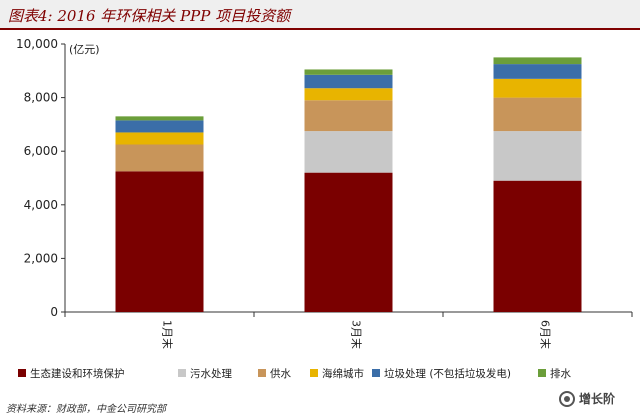 The image size is (640, 420). I want to click on y-tick-label: 0, so click(54, 312).